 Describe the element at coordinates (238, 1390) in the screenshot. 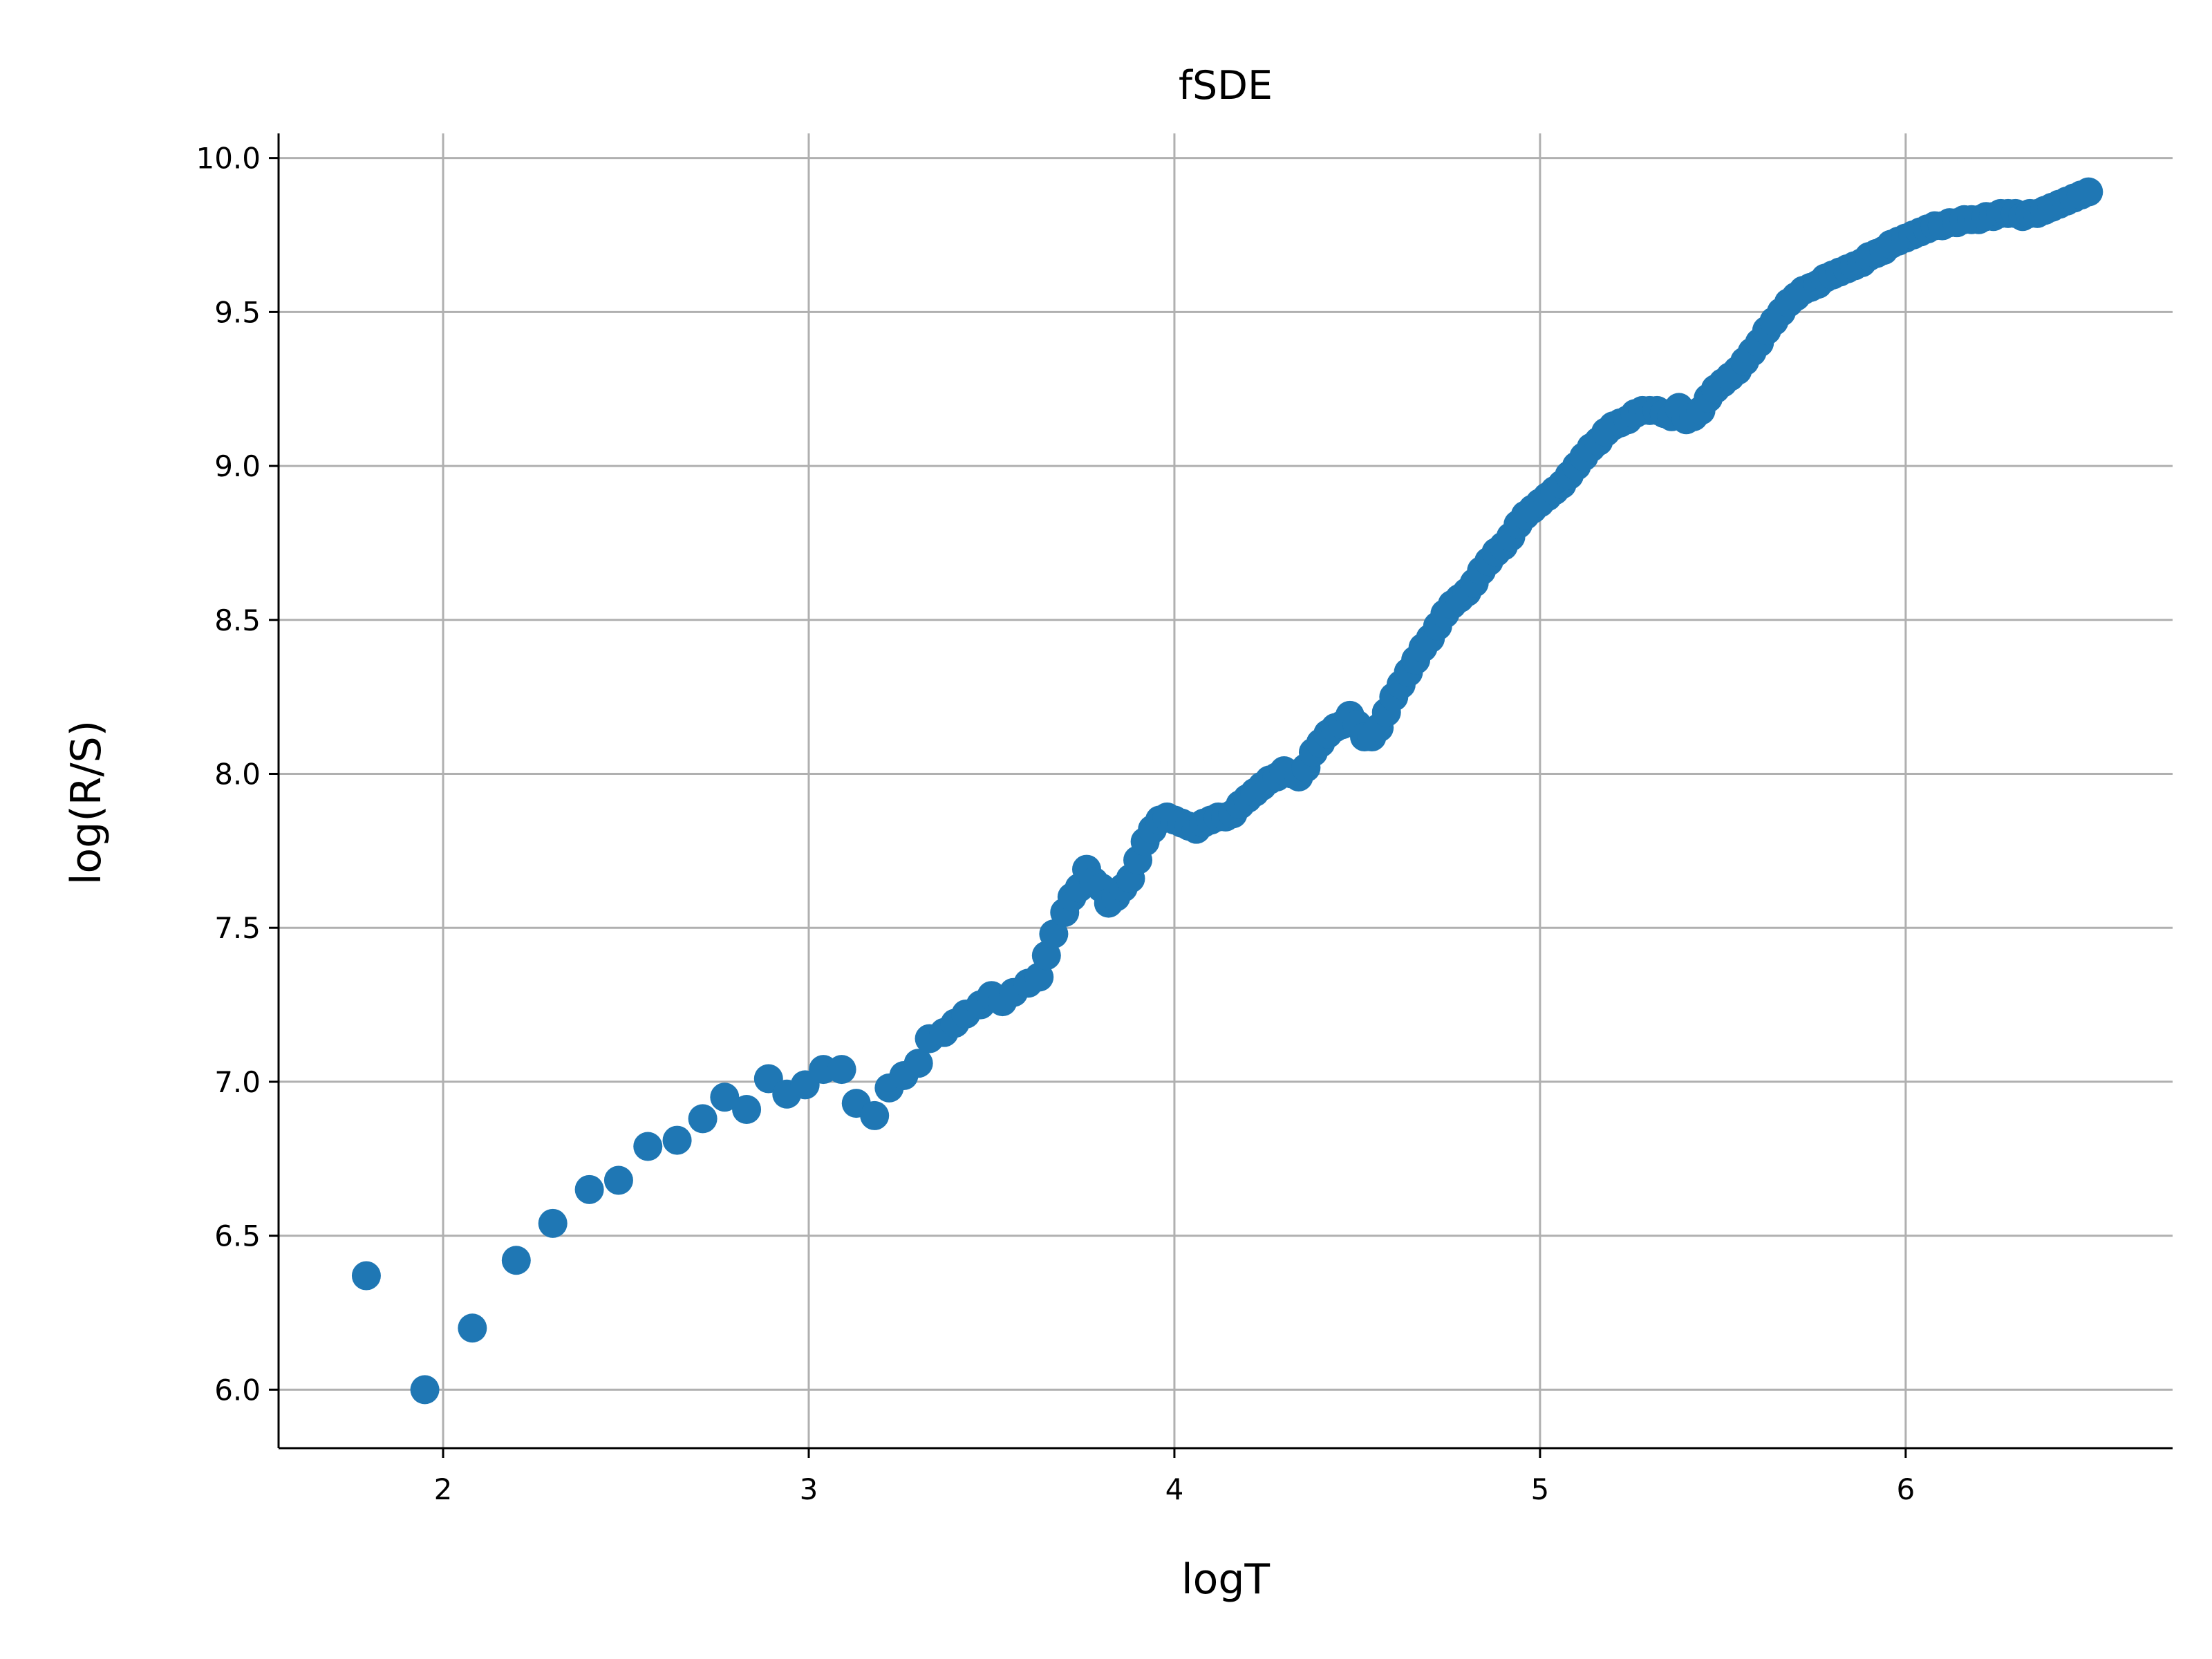

I see `y-tick-label: 6.0` at that location.